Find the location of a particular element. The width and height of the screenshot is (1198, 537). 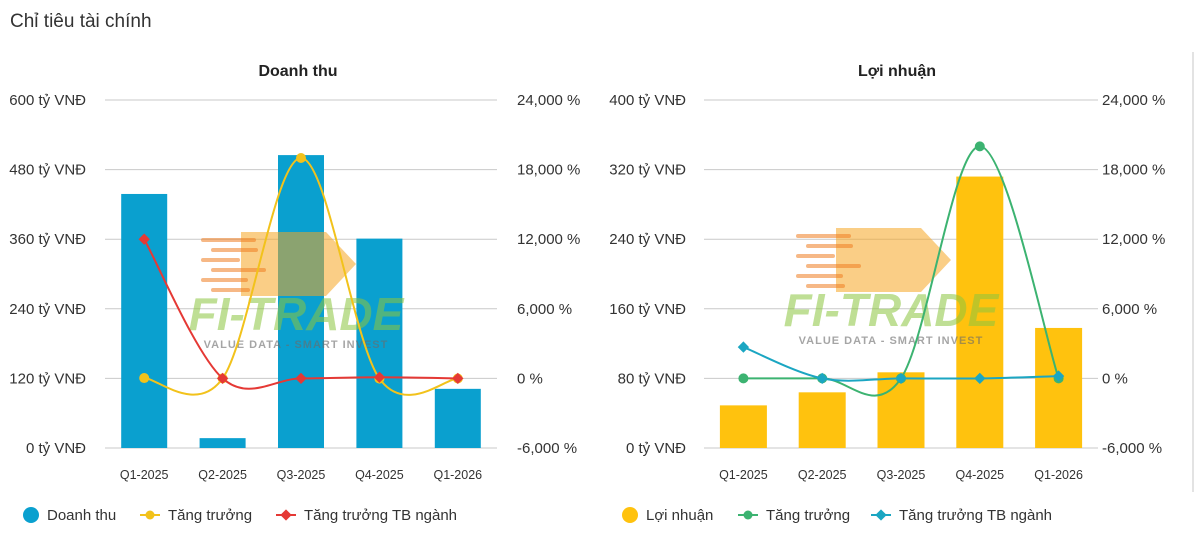

legend-label: Lợi nhuận is located at coordinates (679, 515).